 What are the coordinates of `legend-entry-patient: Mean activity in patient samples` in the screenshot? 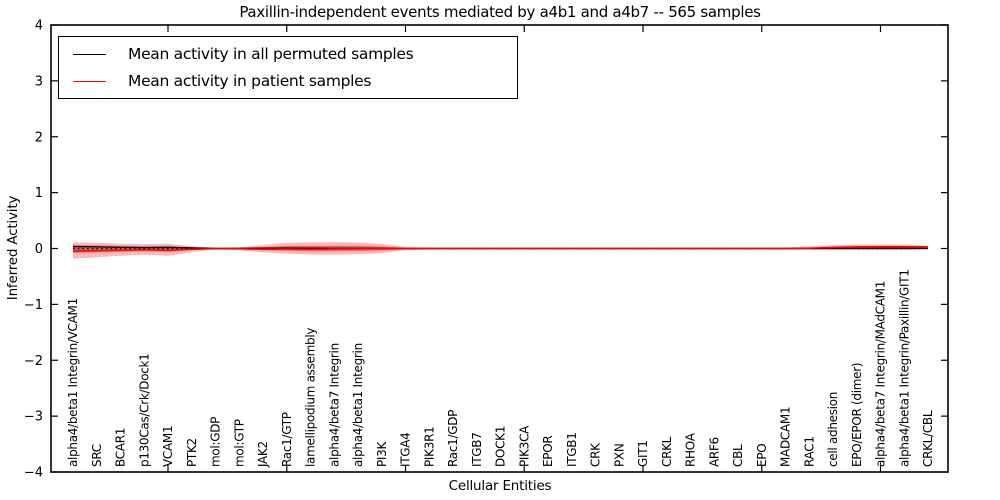 It's located at (292, 81).